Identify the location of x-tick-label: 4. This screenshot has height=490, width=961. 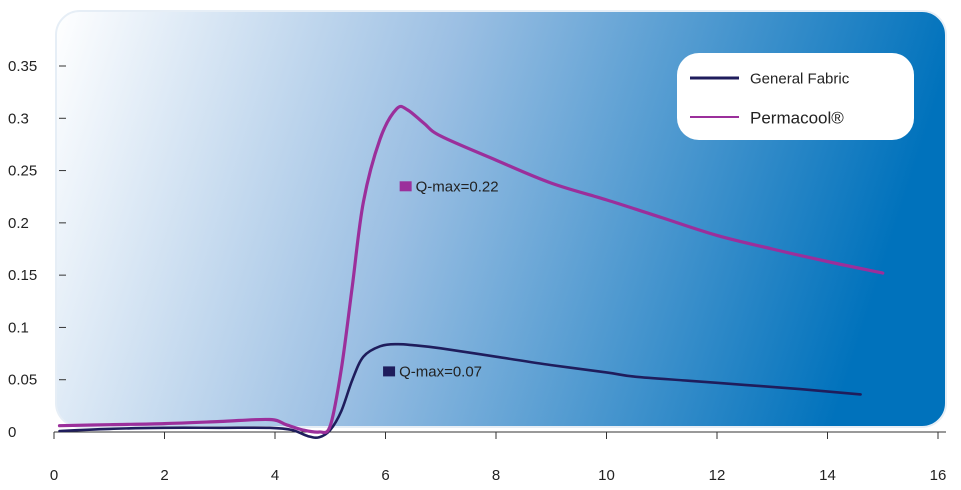
(275, 475).